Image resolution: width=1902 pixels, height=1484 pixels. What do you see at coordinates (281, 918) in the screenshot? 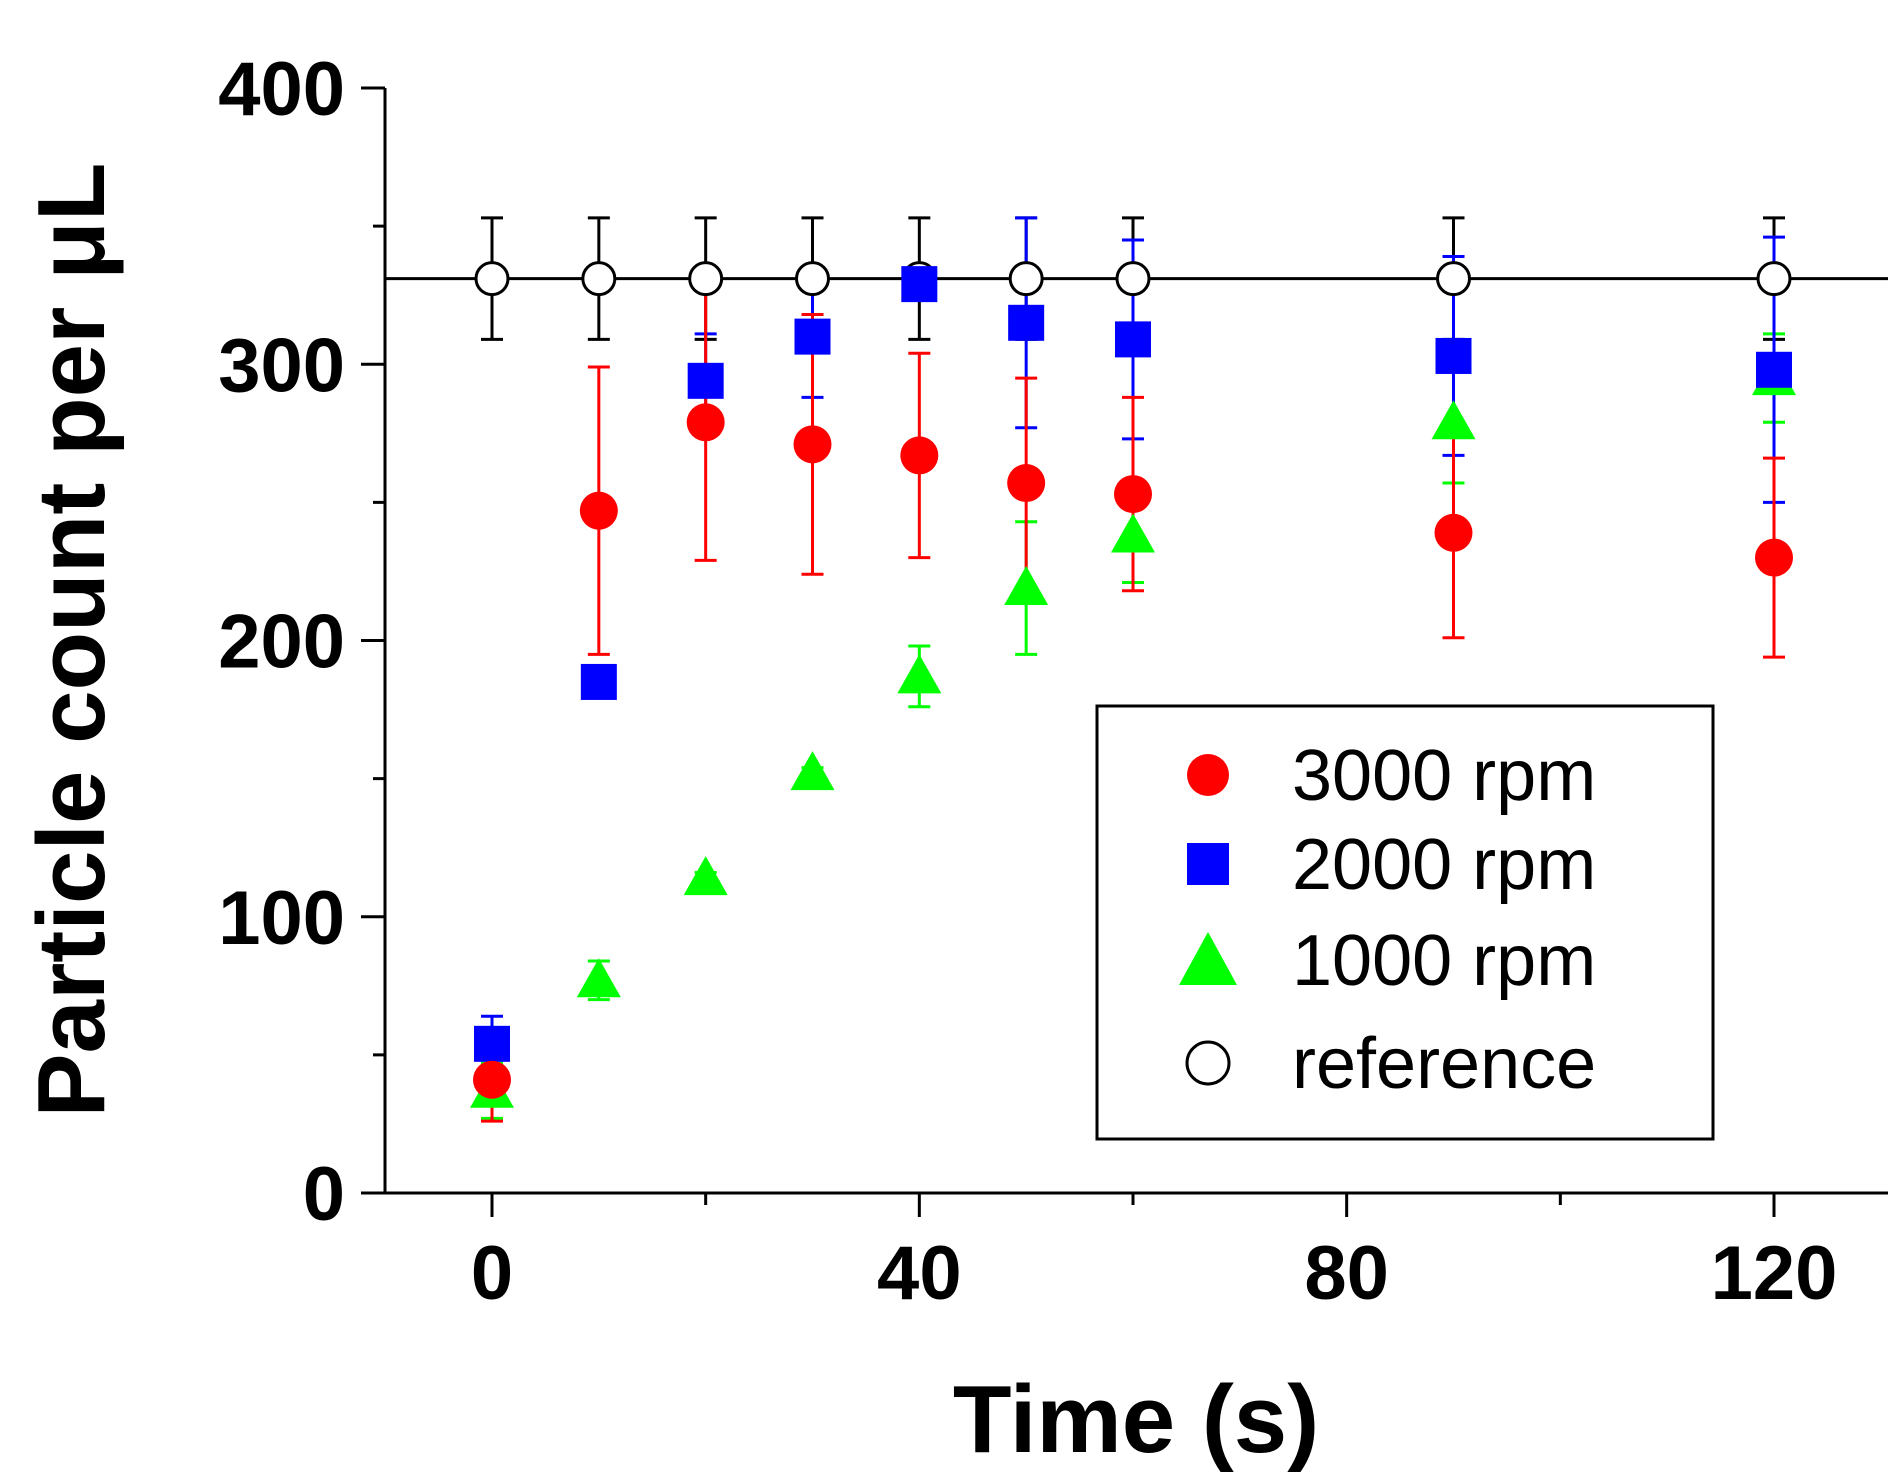
I see `y-tick-label-100: 100` at bounding box center [281, 918].